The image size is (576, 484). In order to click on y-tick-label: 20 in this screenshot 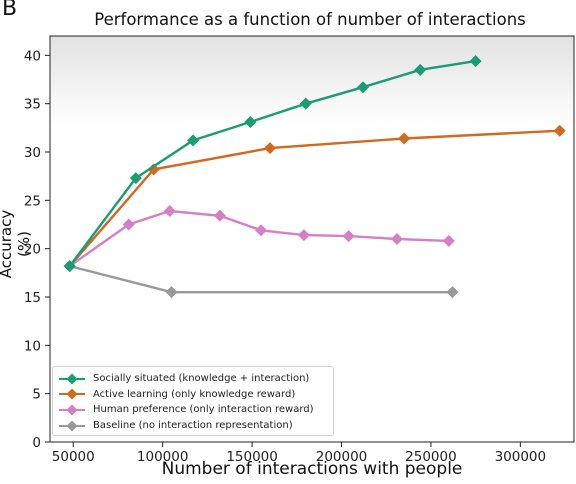, I will do `click(32, 250)`.